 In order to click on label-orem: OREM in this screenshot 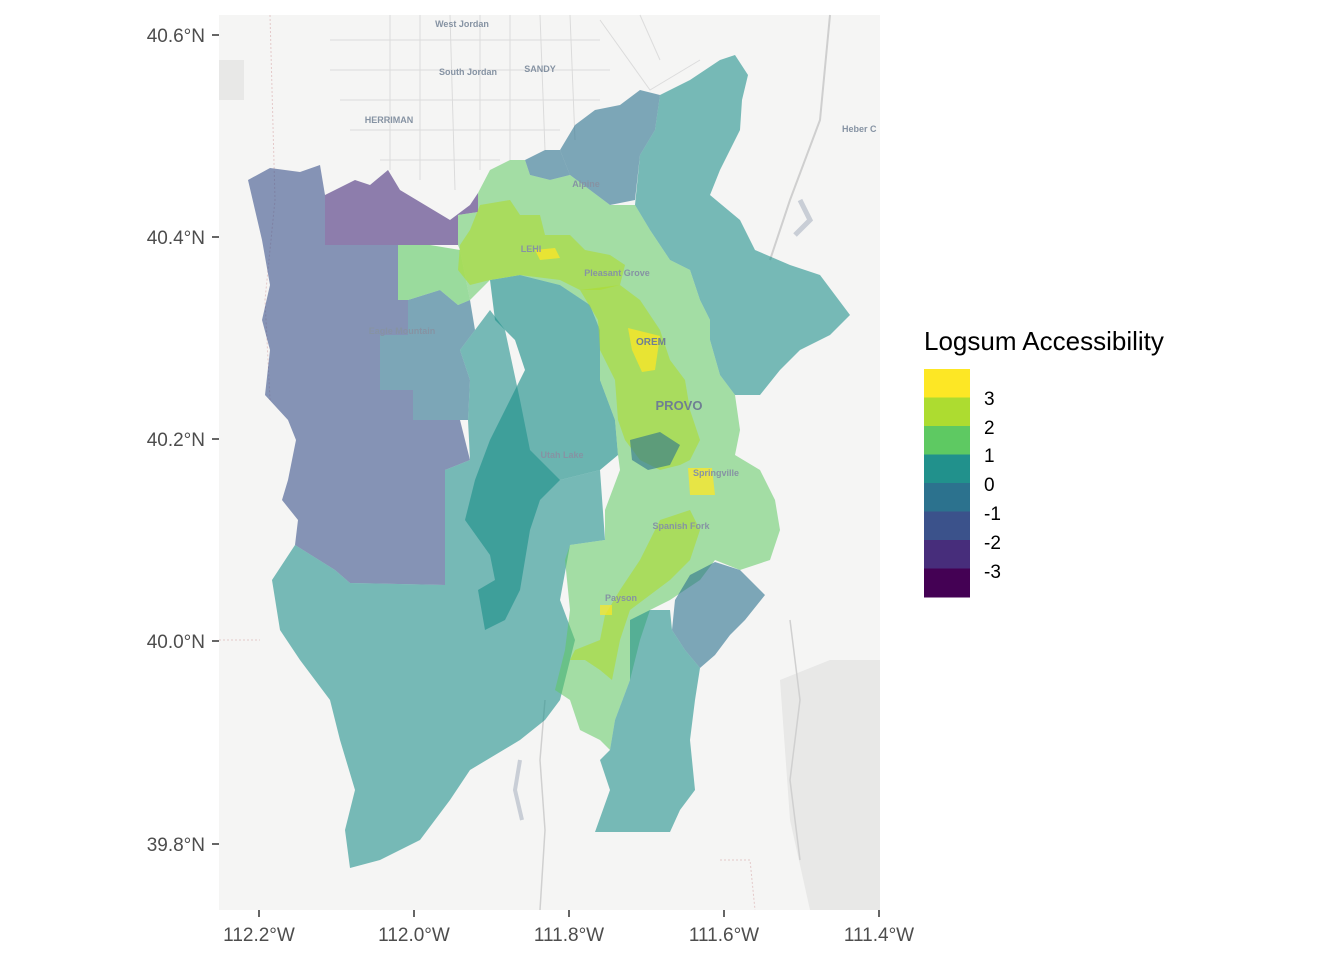, I will do `click(651, 342)`.